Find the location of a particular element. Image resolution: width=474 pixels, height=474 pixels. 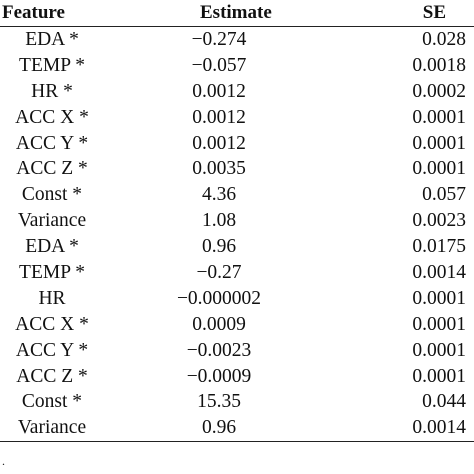

table-row: ACC Z * −0.0009 0.0001 is located at coordinates (237, 377).